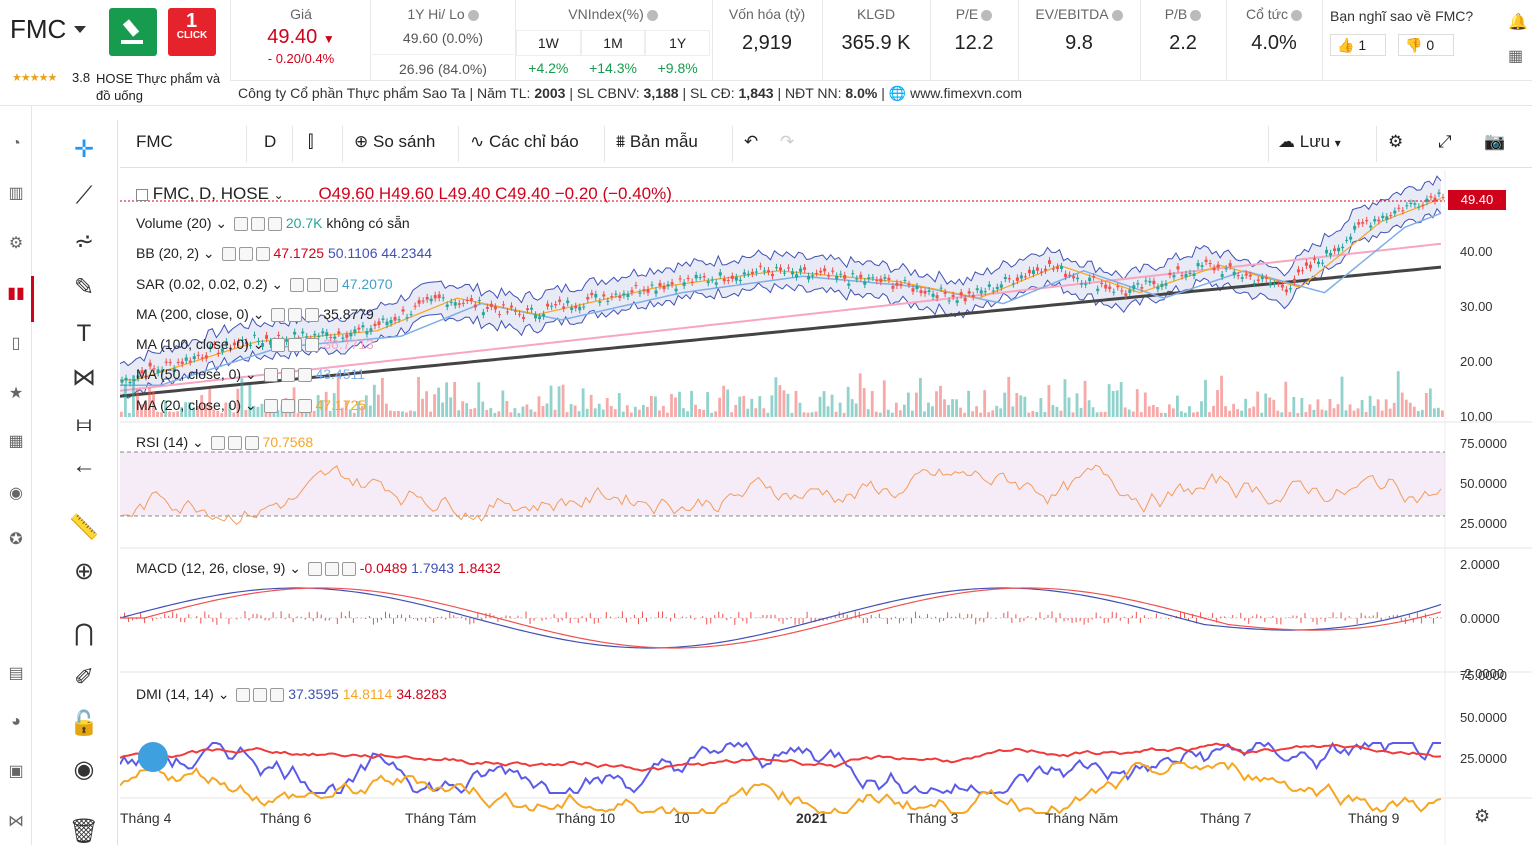  Describe the element at coordinates (1494, 142) in the screenshot. I see `camera-icon: 📷` at that location.